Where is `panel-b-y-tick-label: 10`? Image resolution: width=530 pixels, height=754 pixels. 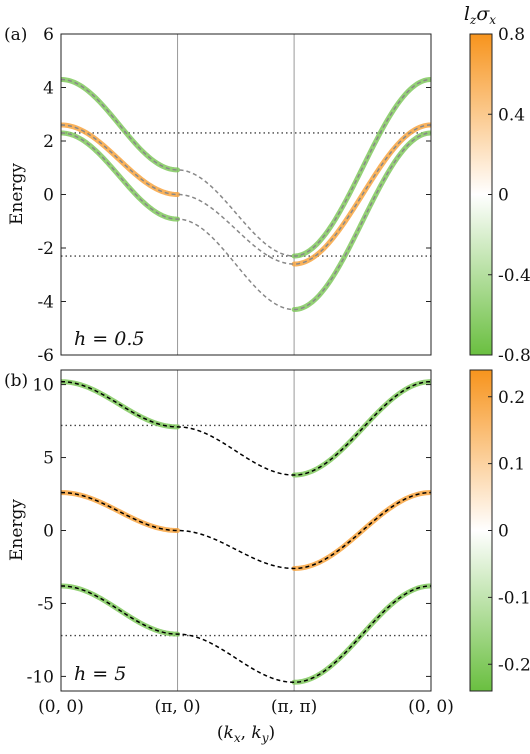 panel-b-y-tick-label: 10 is located at coordinates (43, 386).